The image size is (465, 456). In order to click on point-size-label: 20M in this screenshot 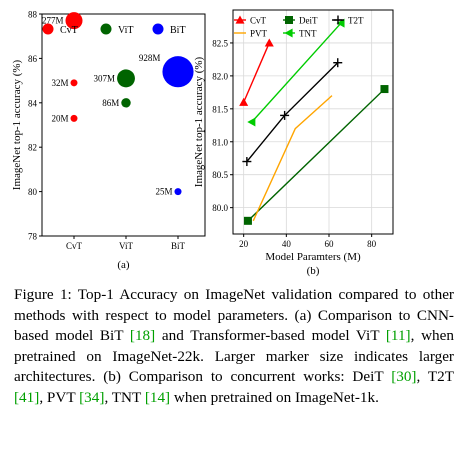, I will do `click(59, 118)`.